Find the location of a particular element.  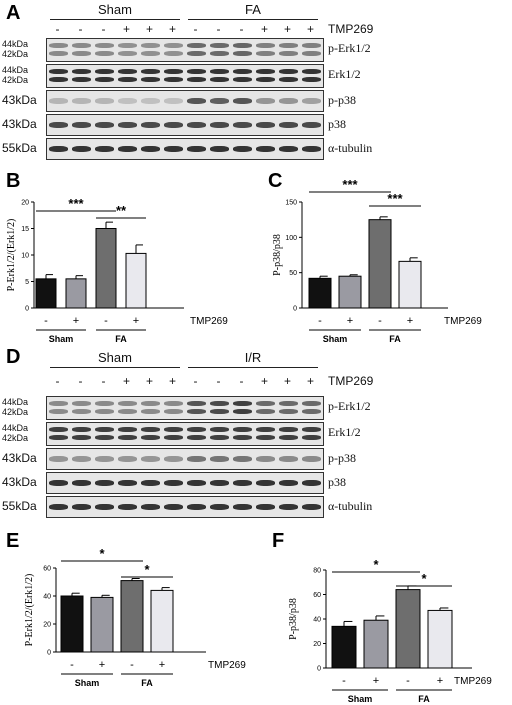

protein-name-label: p38 is located at coordinates (337, 124).